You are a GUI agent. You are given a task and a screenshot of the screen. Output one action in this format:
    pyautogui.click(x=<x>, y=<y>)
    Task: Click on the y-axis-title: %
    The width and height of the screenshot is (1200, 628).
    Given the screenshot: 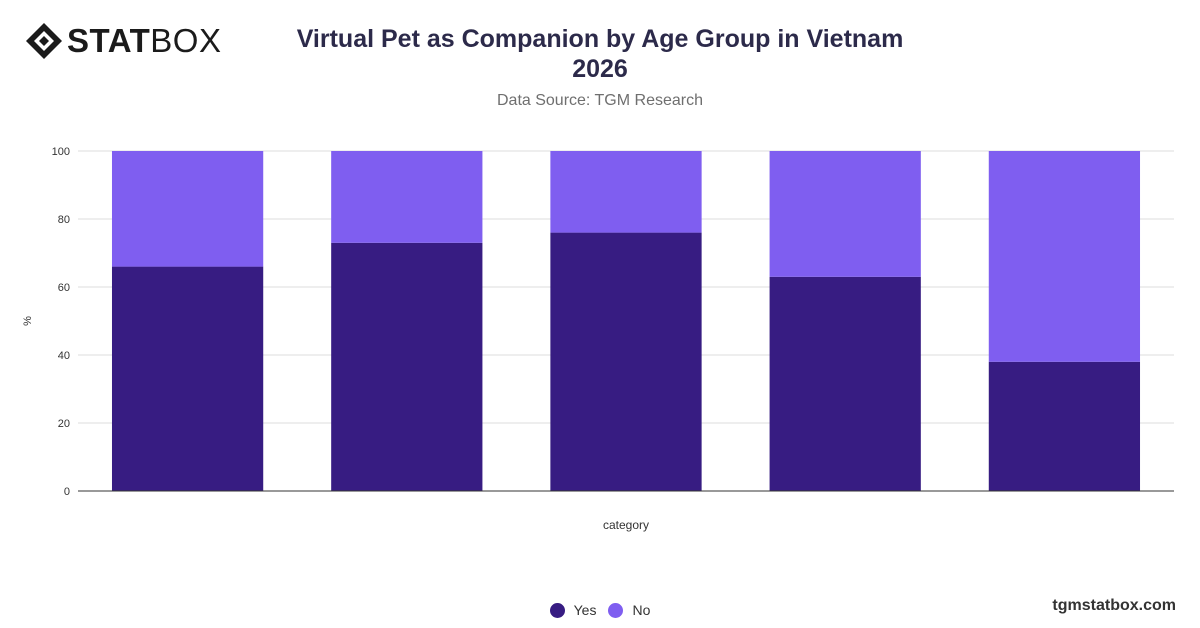 What is the action you would take?
    pyautogui.click(x=28, y=321)
    